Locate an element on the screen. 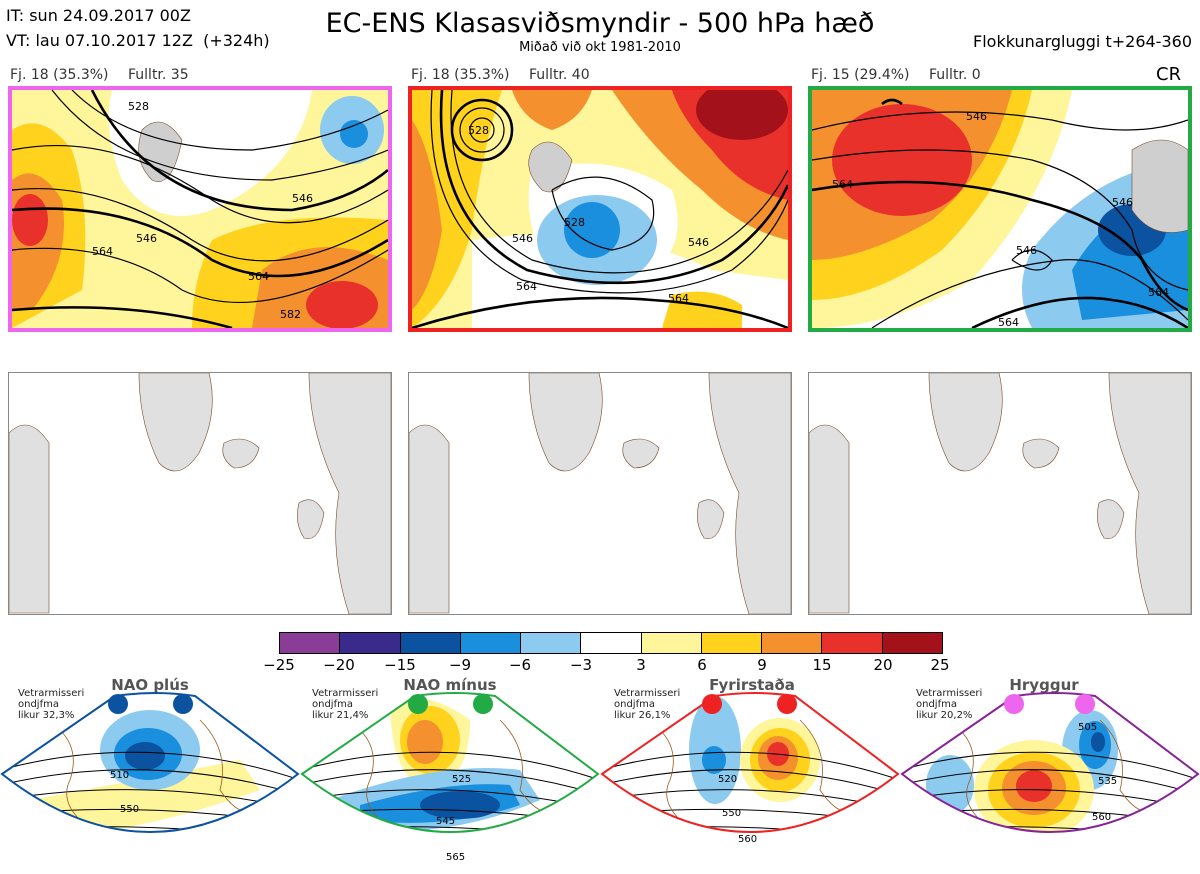 The height and width of the screenshot is (874, 1200). regime-1-contour-label: 510 is located at coordinates (119, 775).